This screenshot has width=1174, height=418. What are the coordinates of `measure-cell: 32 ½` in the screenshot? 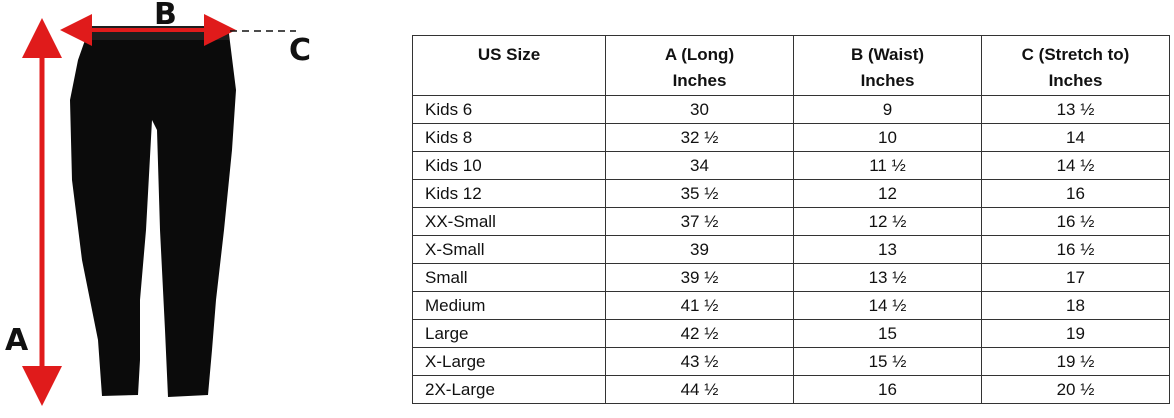 It's located at (699, 137).